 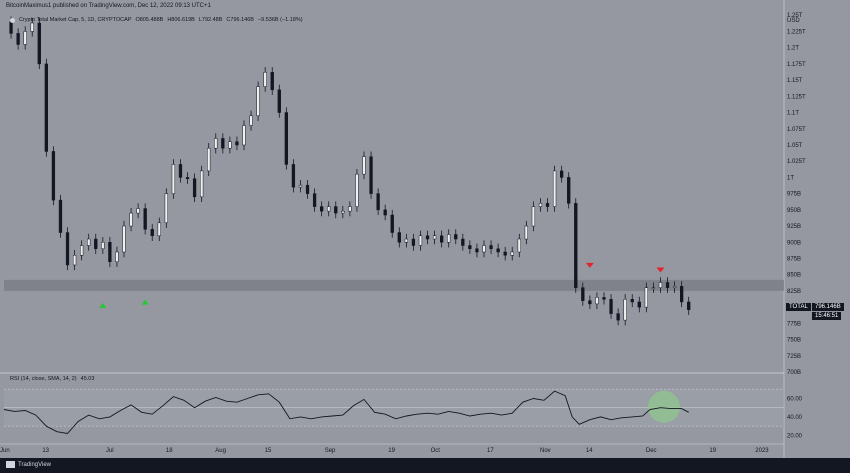 I want to click on price-tick-label: 1.025T, so click(x=796, y=162).